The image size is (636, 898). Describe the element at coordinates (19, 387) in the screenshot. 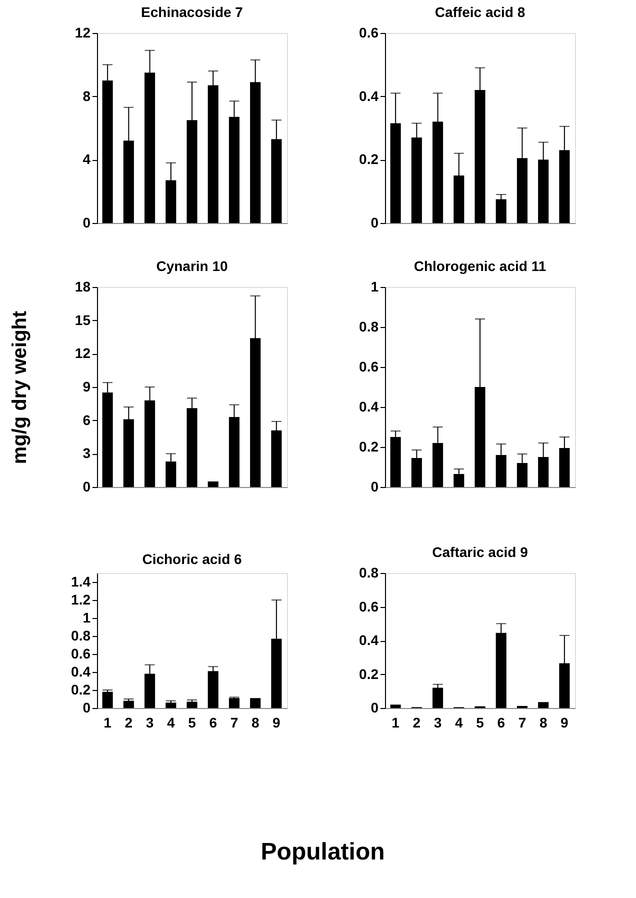

I see `y-axis-title: mg/g dry weight` at that location.